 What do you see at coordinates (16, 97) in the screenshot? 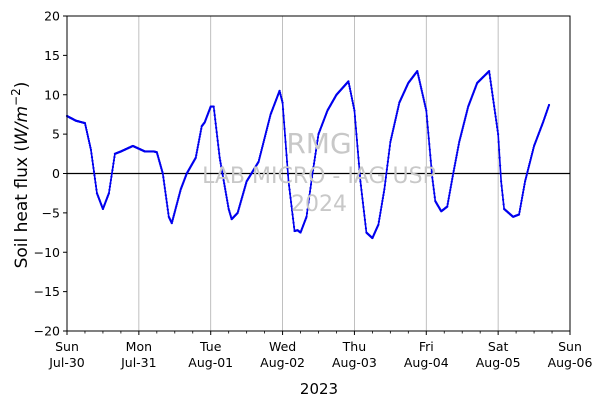
I see `y-axis-label-exponent: −2` at bounding box center [16, 97].